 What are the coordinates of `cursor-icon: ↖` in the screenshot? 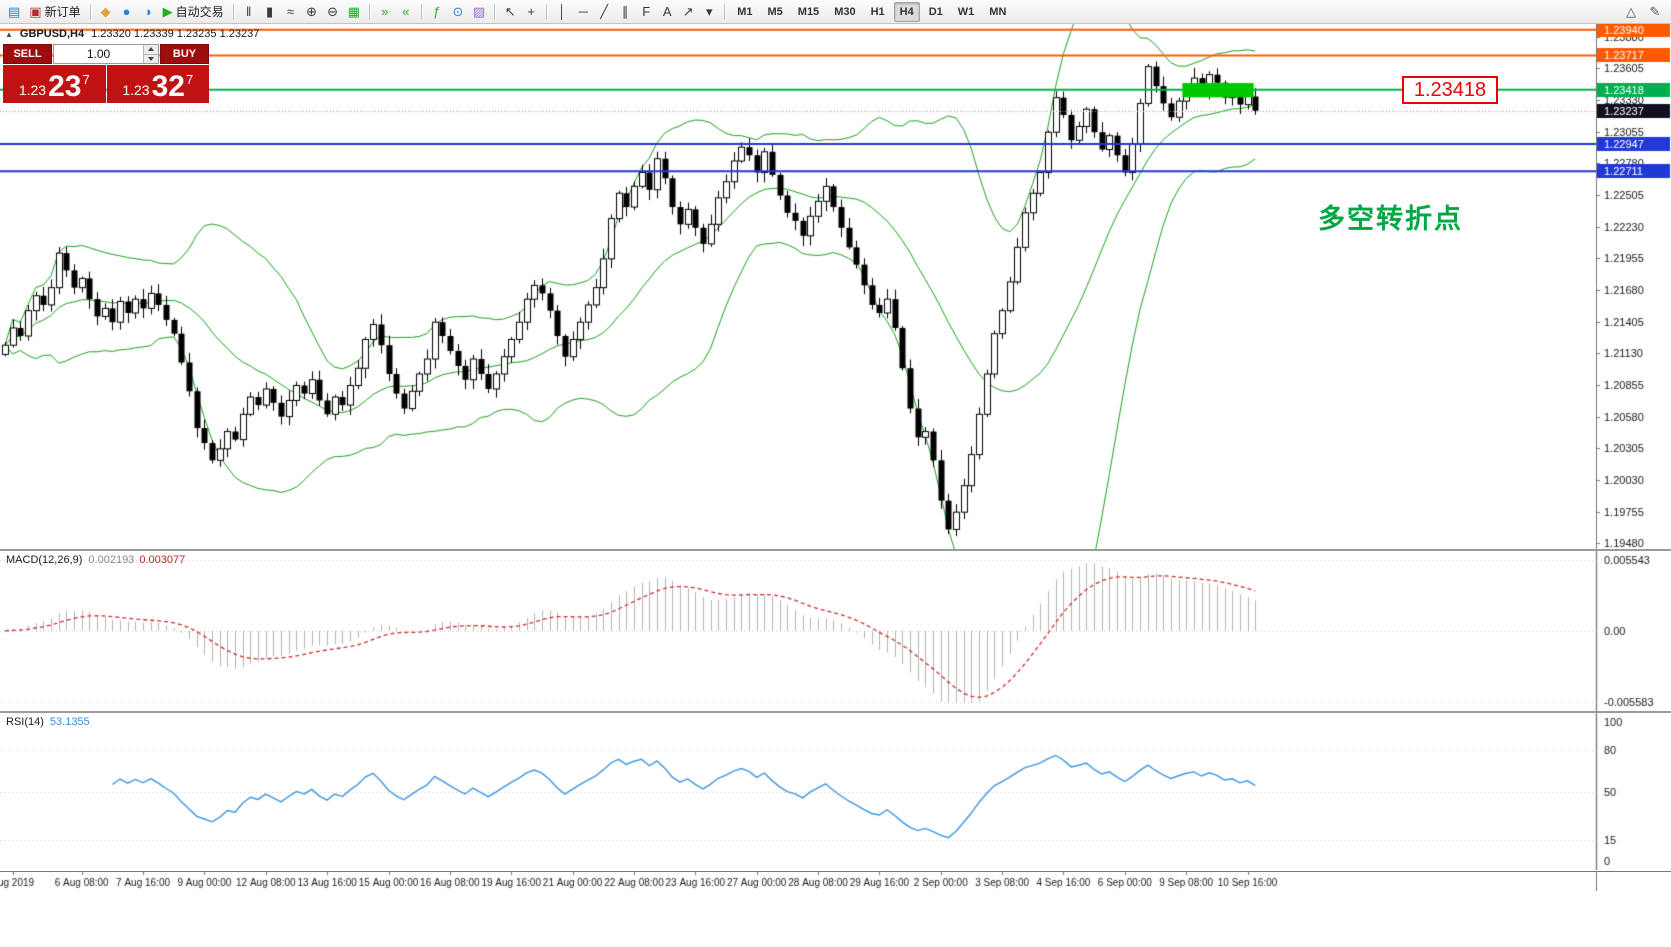 It's located at (510, 11).